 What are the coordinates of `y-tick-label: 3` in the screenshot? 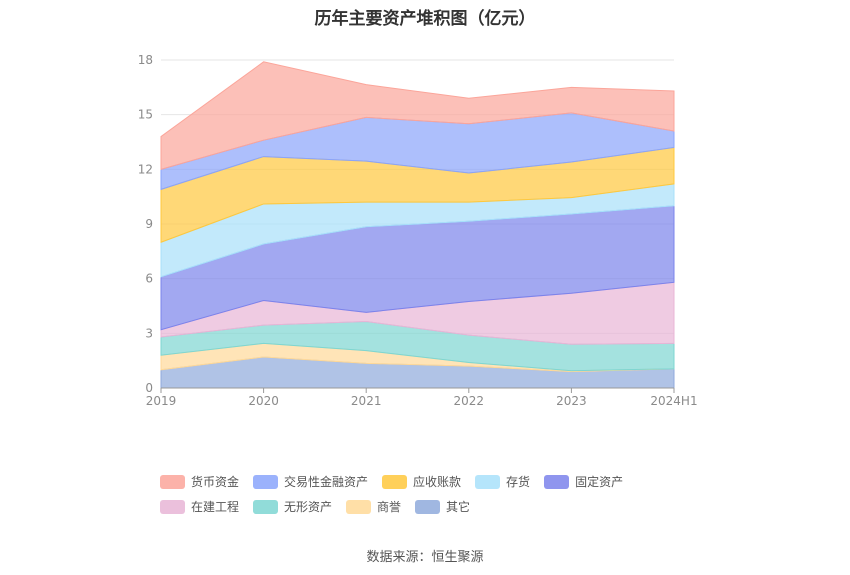 It's located at (149, 333).